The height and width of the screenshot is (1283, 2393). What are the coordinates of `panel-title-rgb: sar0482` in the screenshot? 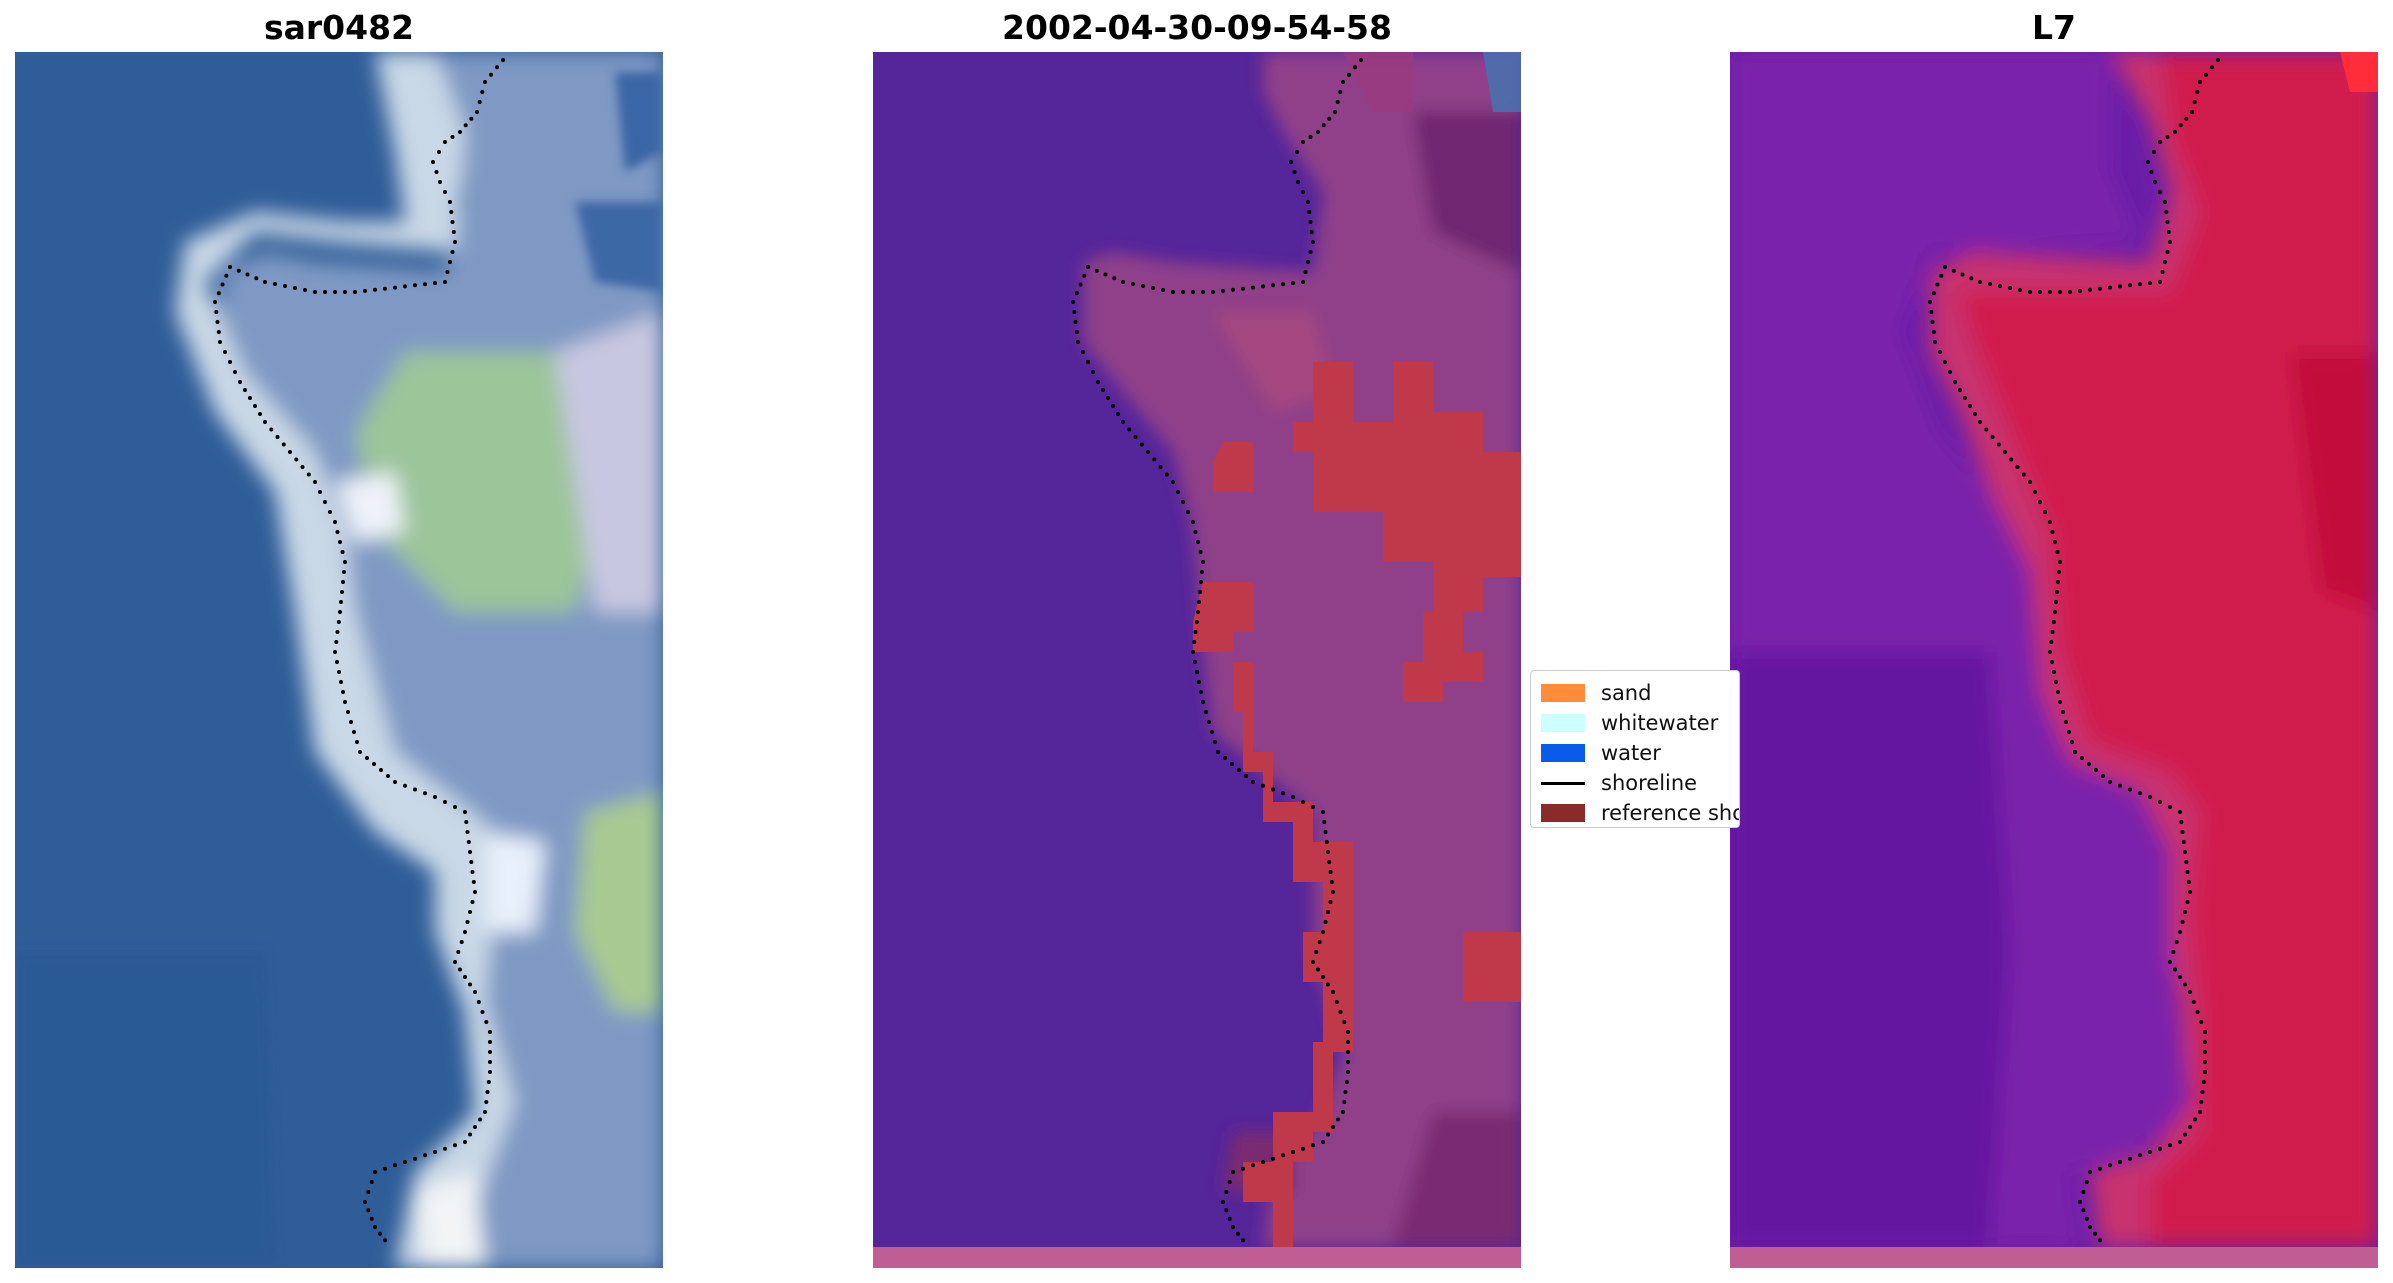 It's located at (339, 27).